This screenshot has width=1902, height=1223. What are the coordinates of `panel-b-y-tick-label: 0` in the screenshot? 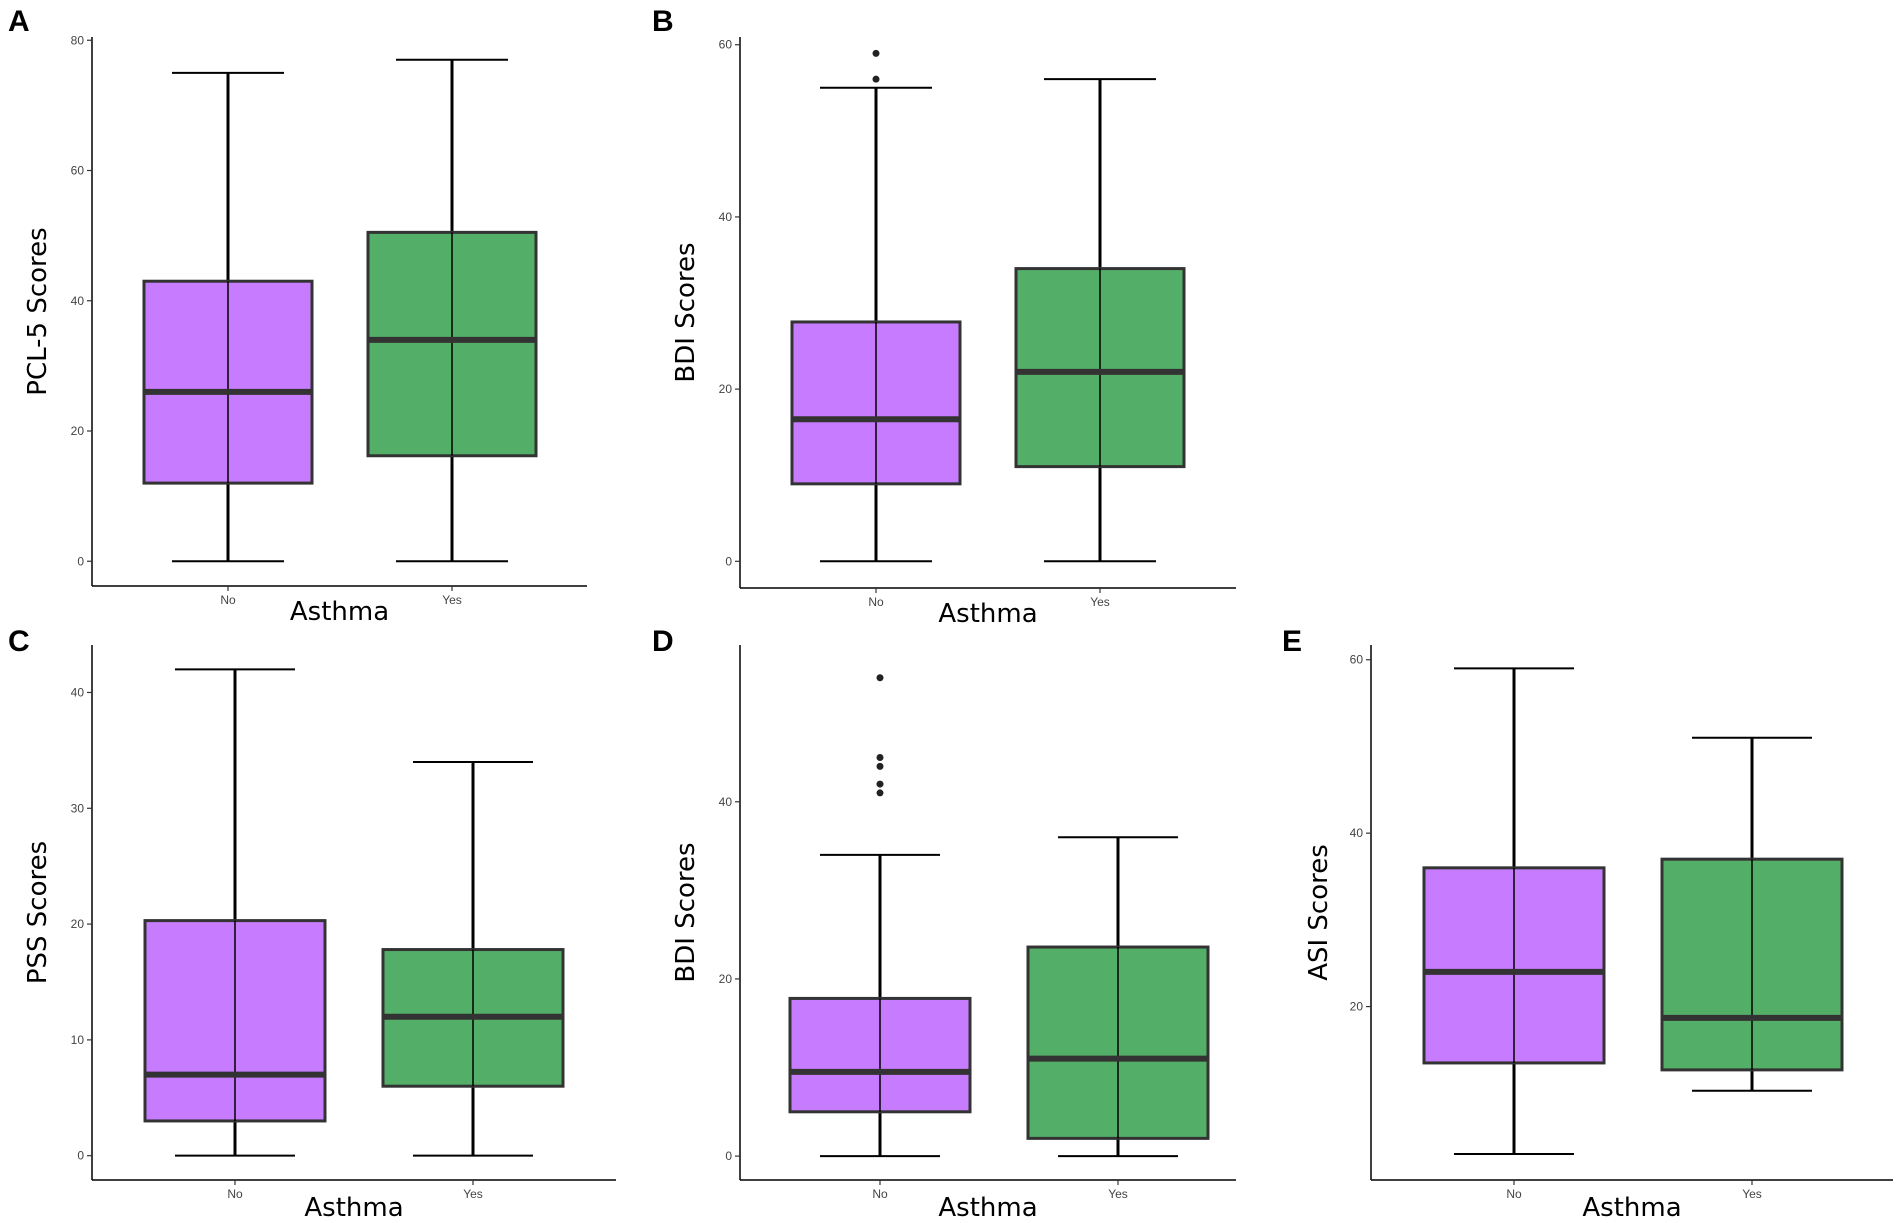 It's located at (728, 561).